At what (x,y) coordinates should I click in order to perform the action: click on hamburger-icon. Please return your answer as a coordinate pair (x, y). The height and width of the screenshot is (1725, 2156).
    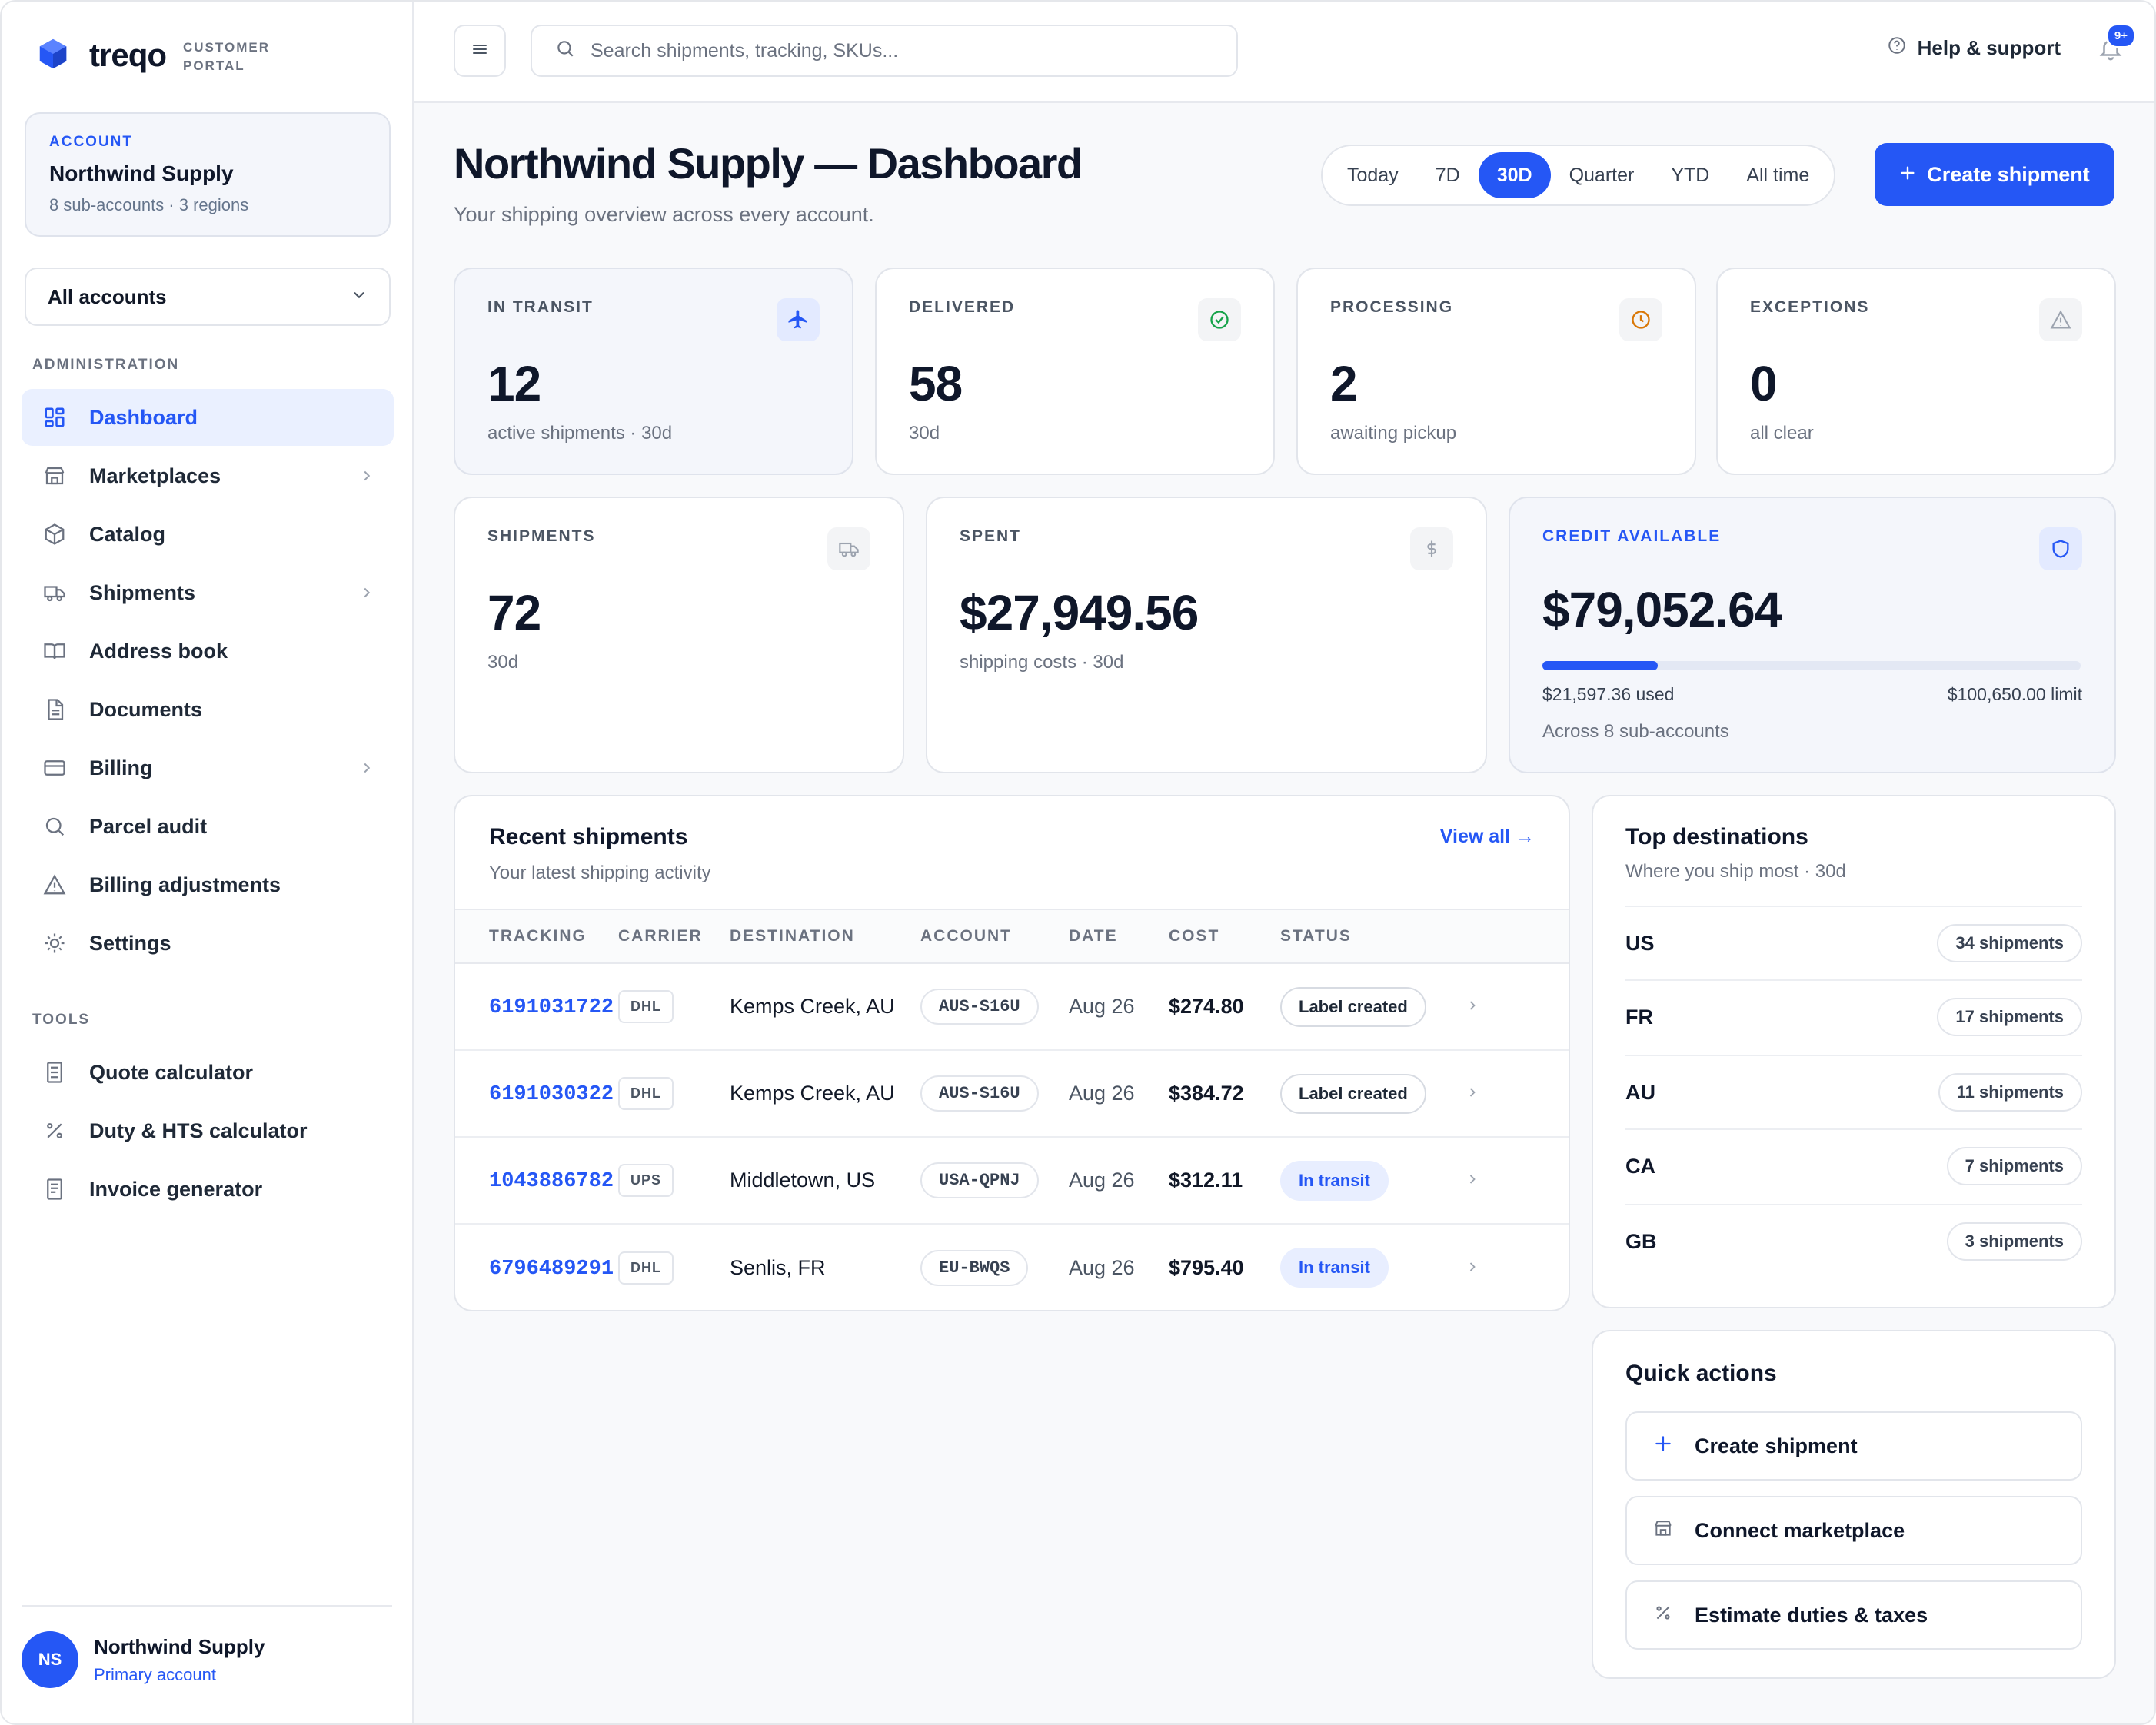
    Looking at the image, I should click on (480, 51).